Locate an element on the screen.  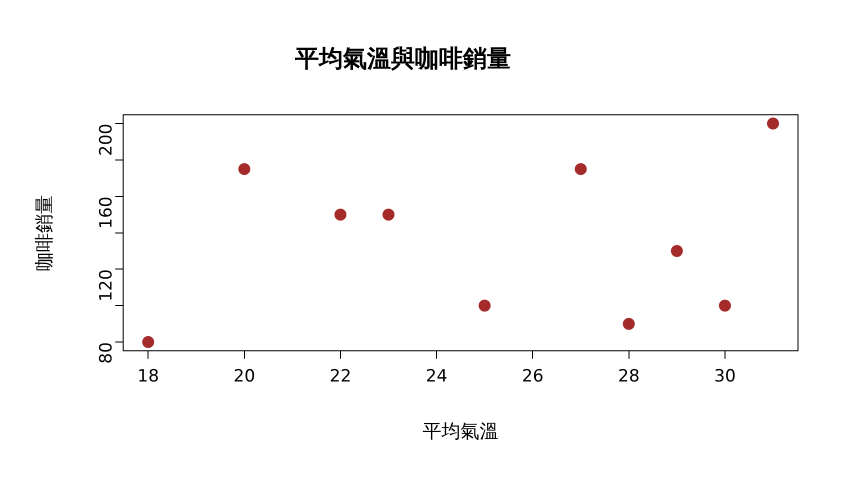
y-tick-label: 200 is located at coordinates (106, 140).